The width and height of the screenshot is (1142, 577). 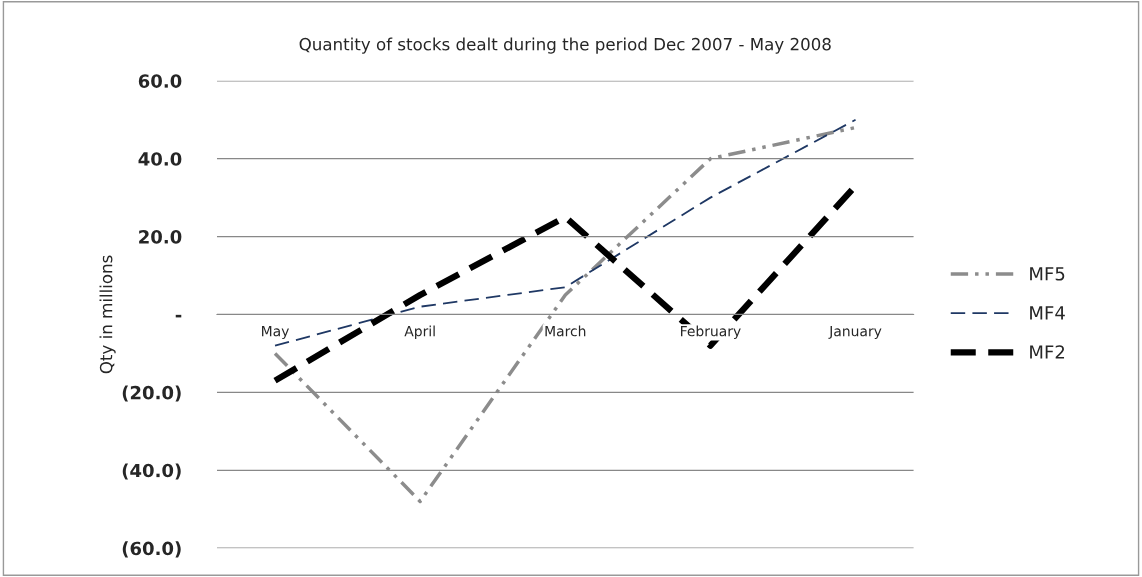 What do you see at coordinates (565, 45) in the screenshot?
I see `chart-title: Quantity of stocks dealt during the period Dec 2007 - May 2008` at bounding box center [565, 45].